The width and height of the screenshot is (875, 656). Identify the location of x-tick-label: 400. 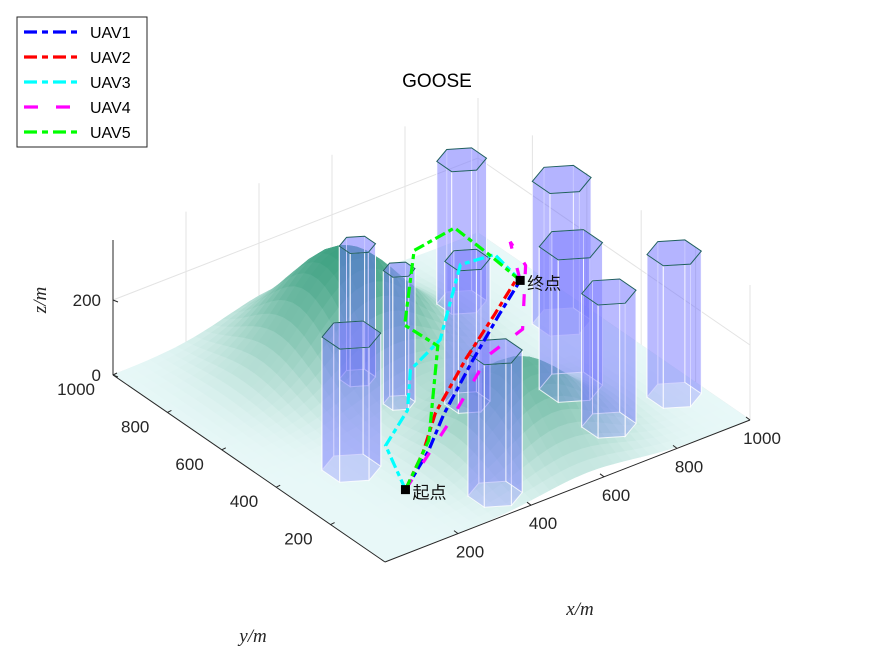
(543, 523).